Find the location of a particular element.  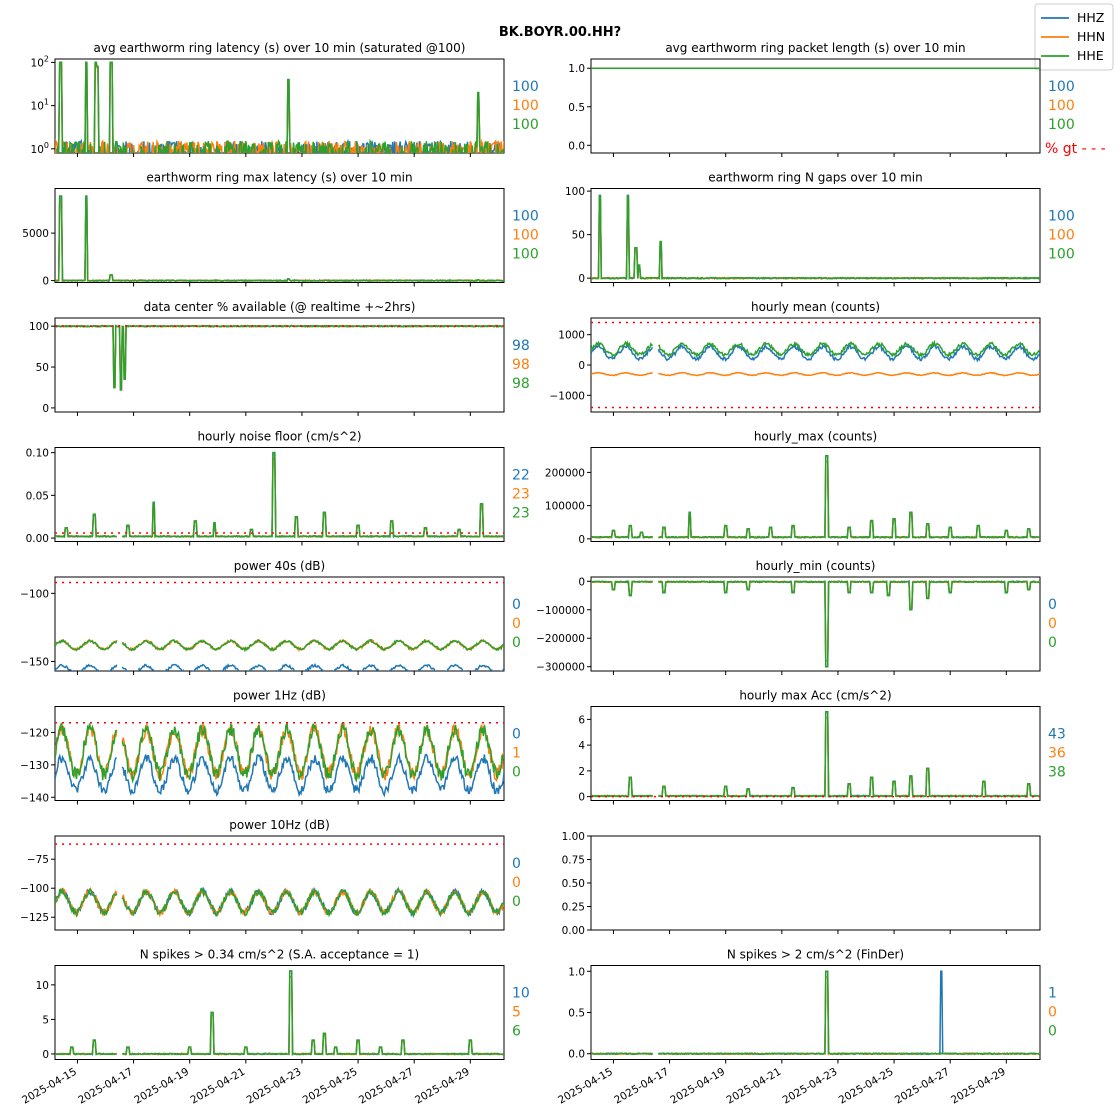

y-tick-label: 10 is located at coordinates (42, 986).